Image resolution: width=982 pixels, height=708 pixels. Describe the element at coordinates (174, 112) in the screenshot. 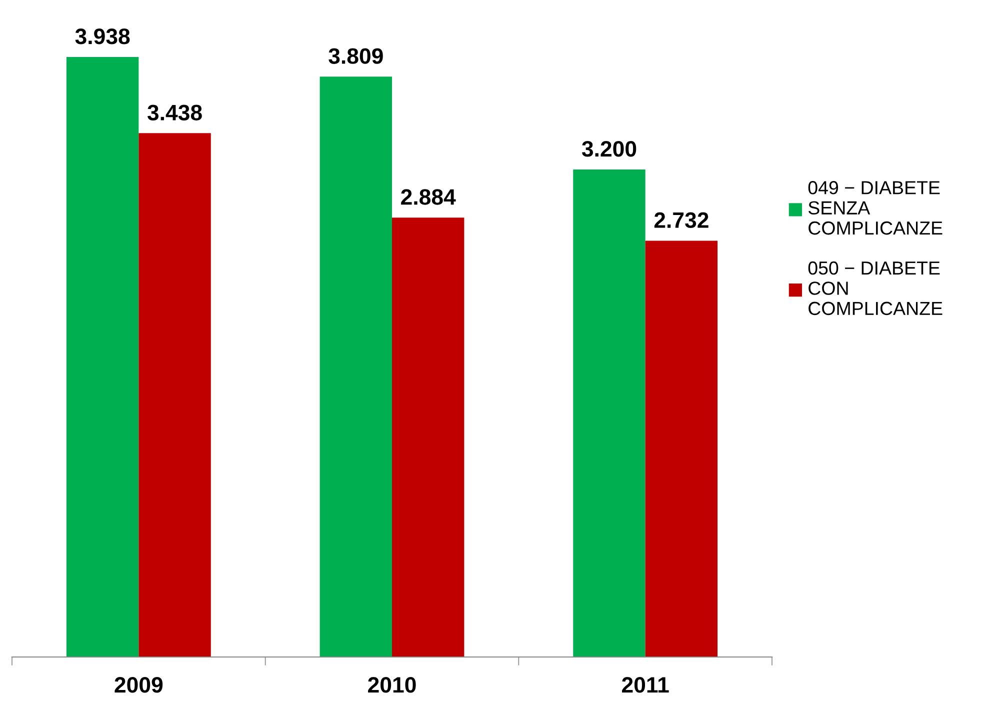

I see `data-label: 3.438` at that location.